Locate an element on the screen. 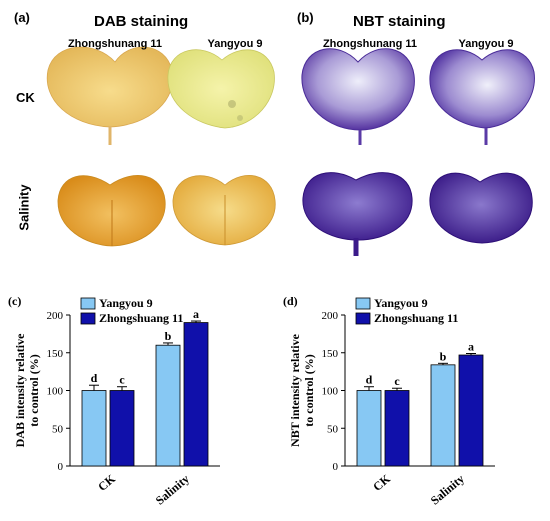 Image resolution: width=550 pixels, height=521 pixels. dab-ck-yangyou-leaf is located at coordinates (221, 89).